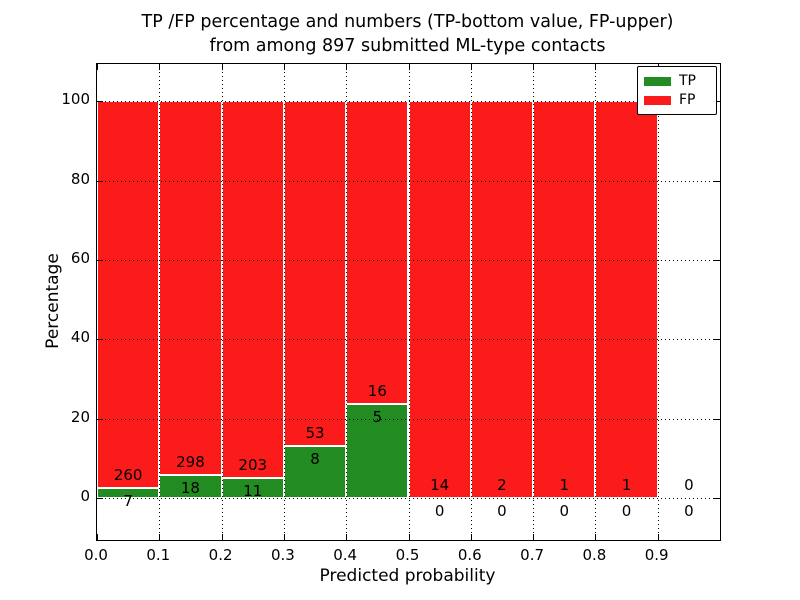  Describe the element at coordinates (253, 490) in the screenshot. I see `tp-count-label: 11` at that location.